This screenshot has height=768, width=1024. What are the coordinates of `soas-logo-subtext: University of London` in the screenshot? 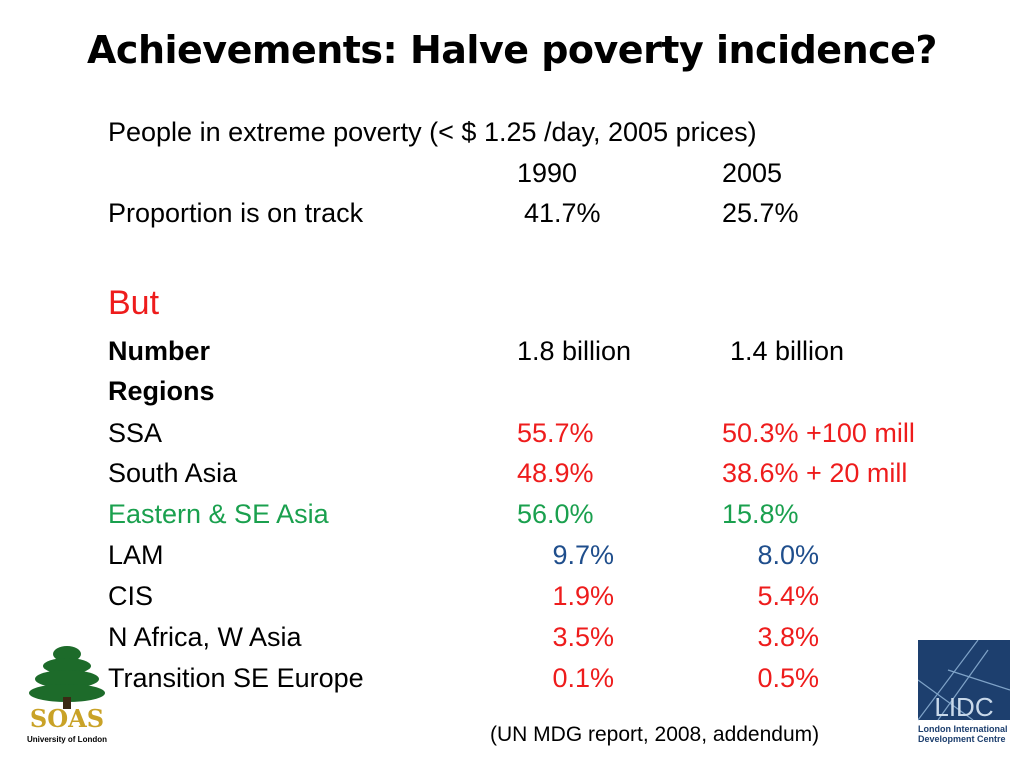 It's located at (67, 739).